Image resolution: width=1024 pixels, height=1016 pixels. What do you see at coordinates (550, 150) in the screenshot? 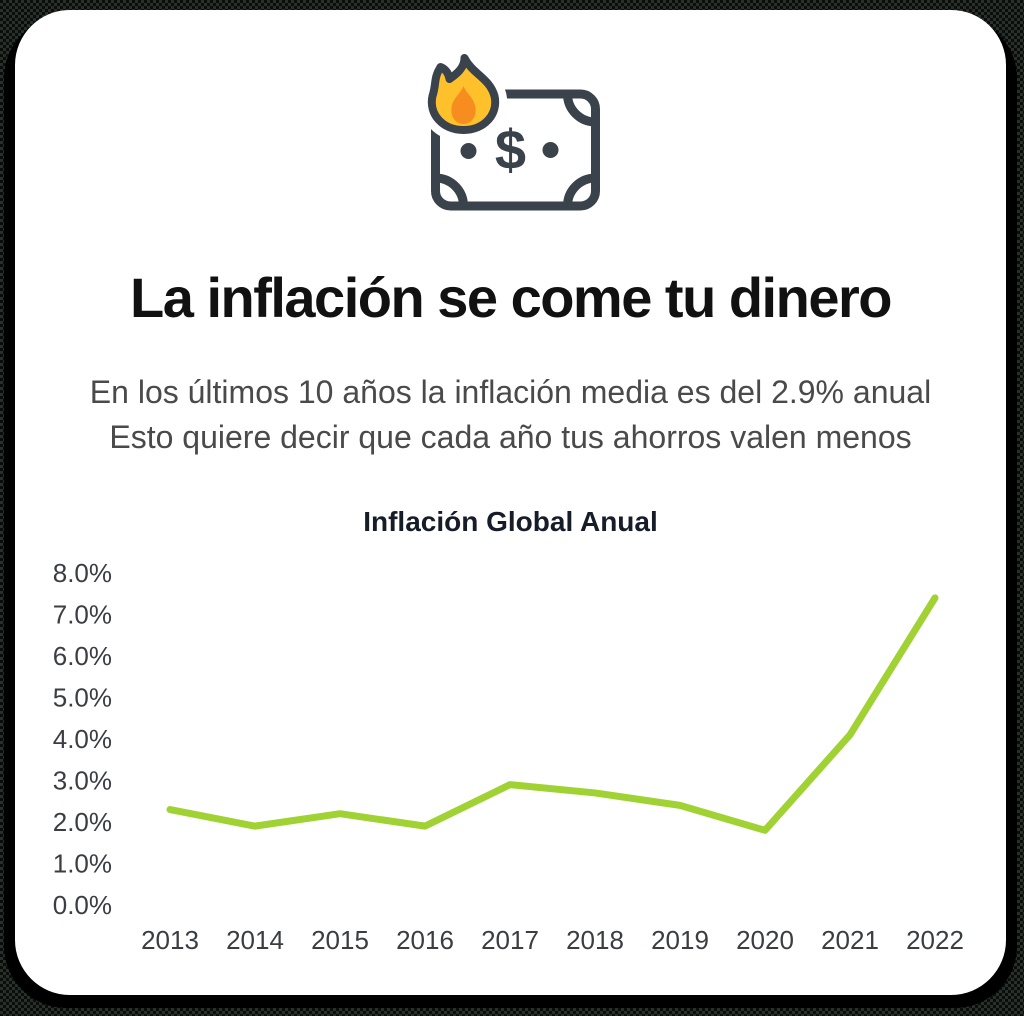
I see `bill-right-dot` at bounding box center [550, 150].